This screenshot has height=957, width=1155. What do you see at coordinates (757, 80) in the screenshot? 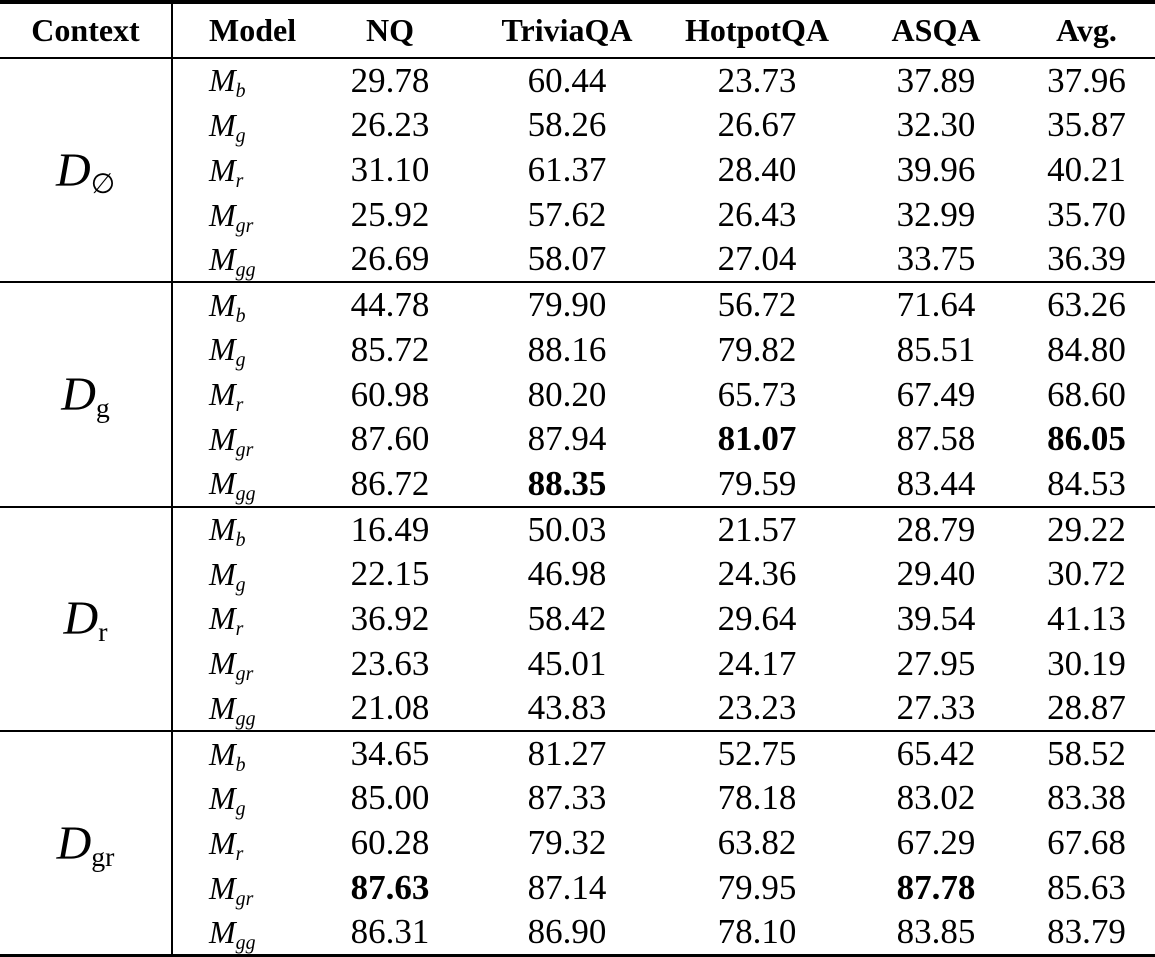
I see `value-cell: 23.73` at bounding box center [757, 80].